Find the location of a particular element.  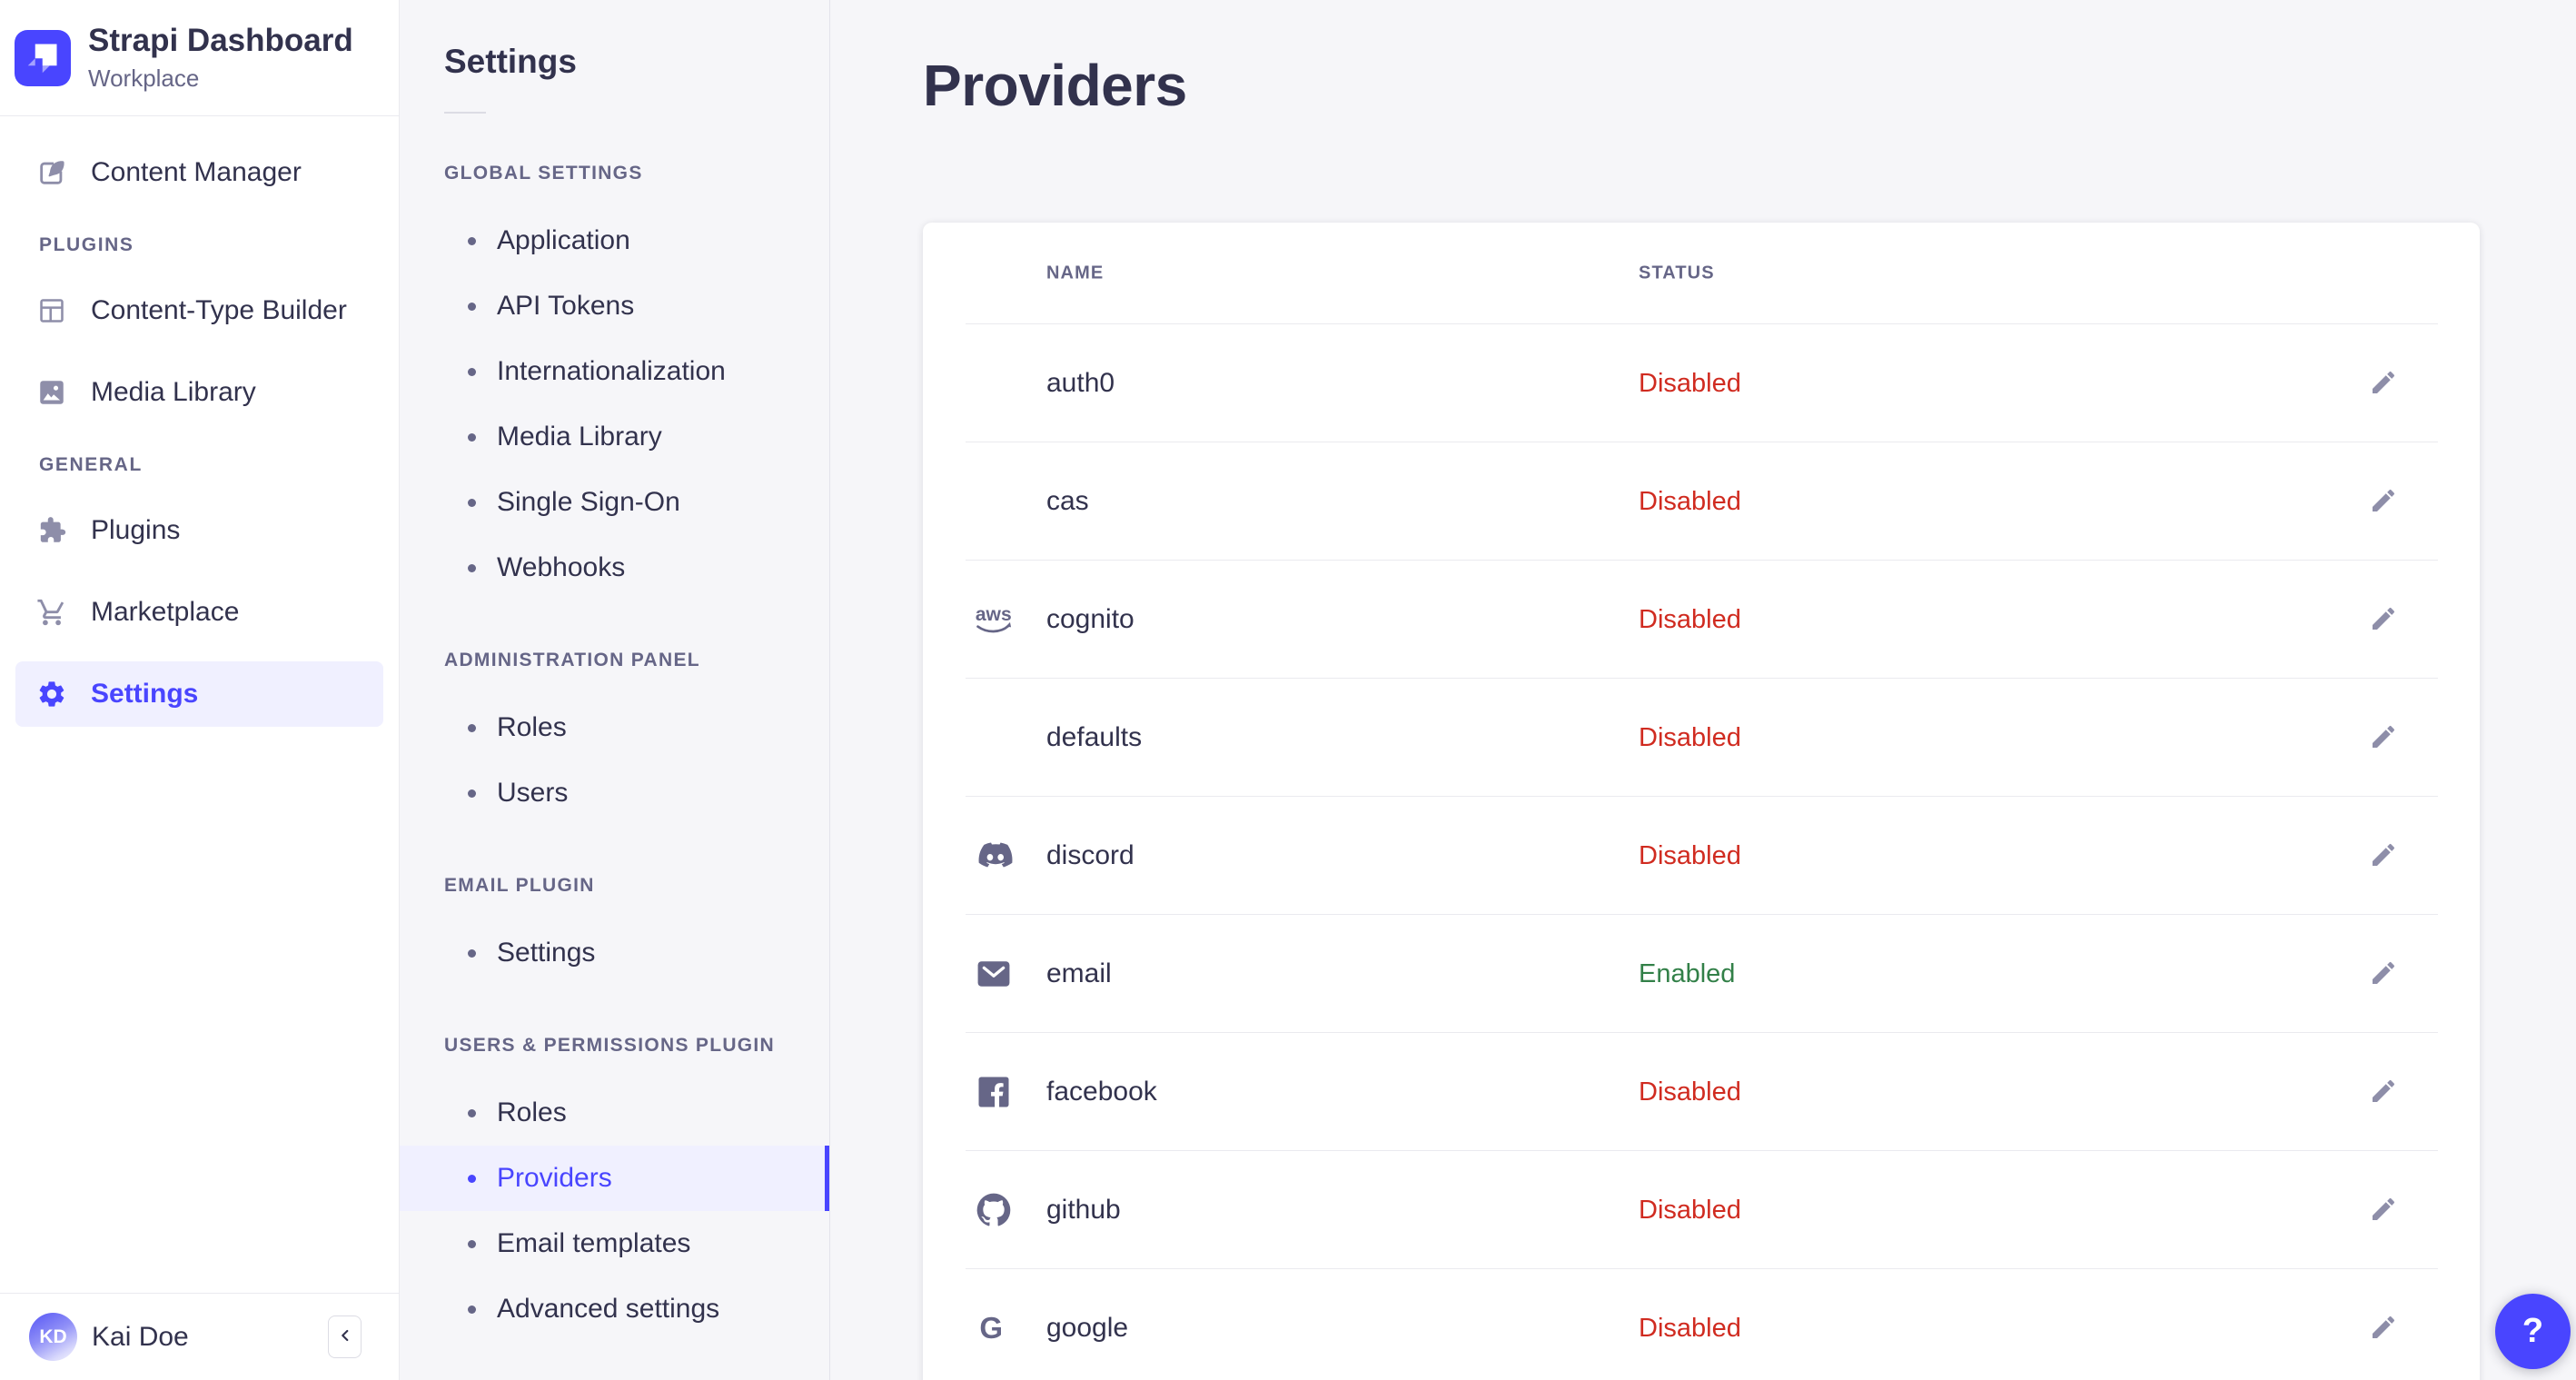

provider-name-cell: G google is located at coordinates (1051, 1324).